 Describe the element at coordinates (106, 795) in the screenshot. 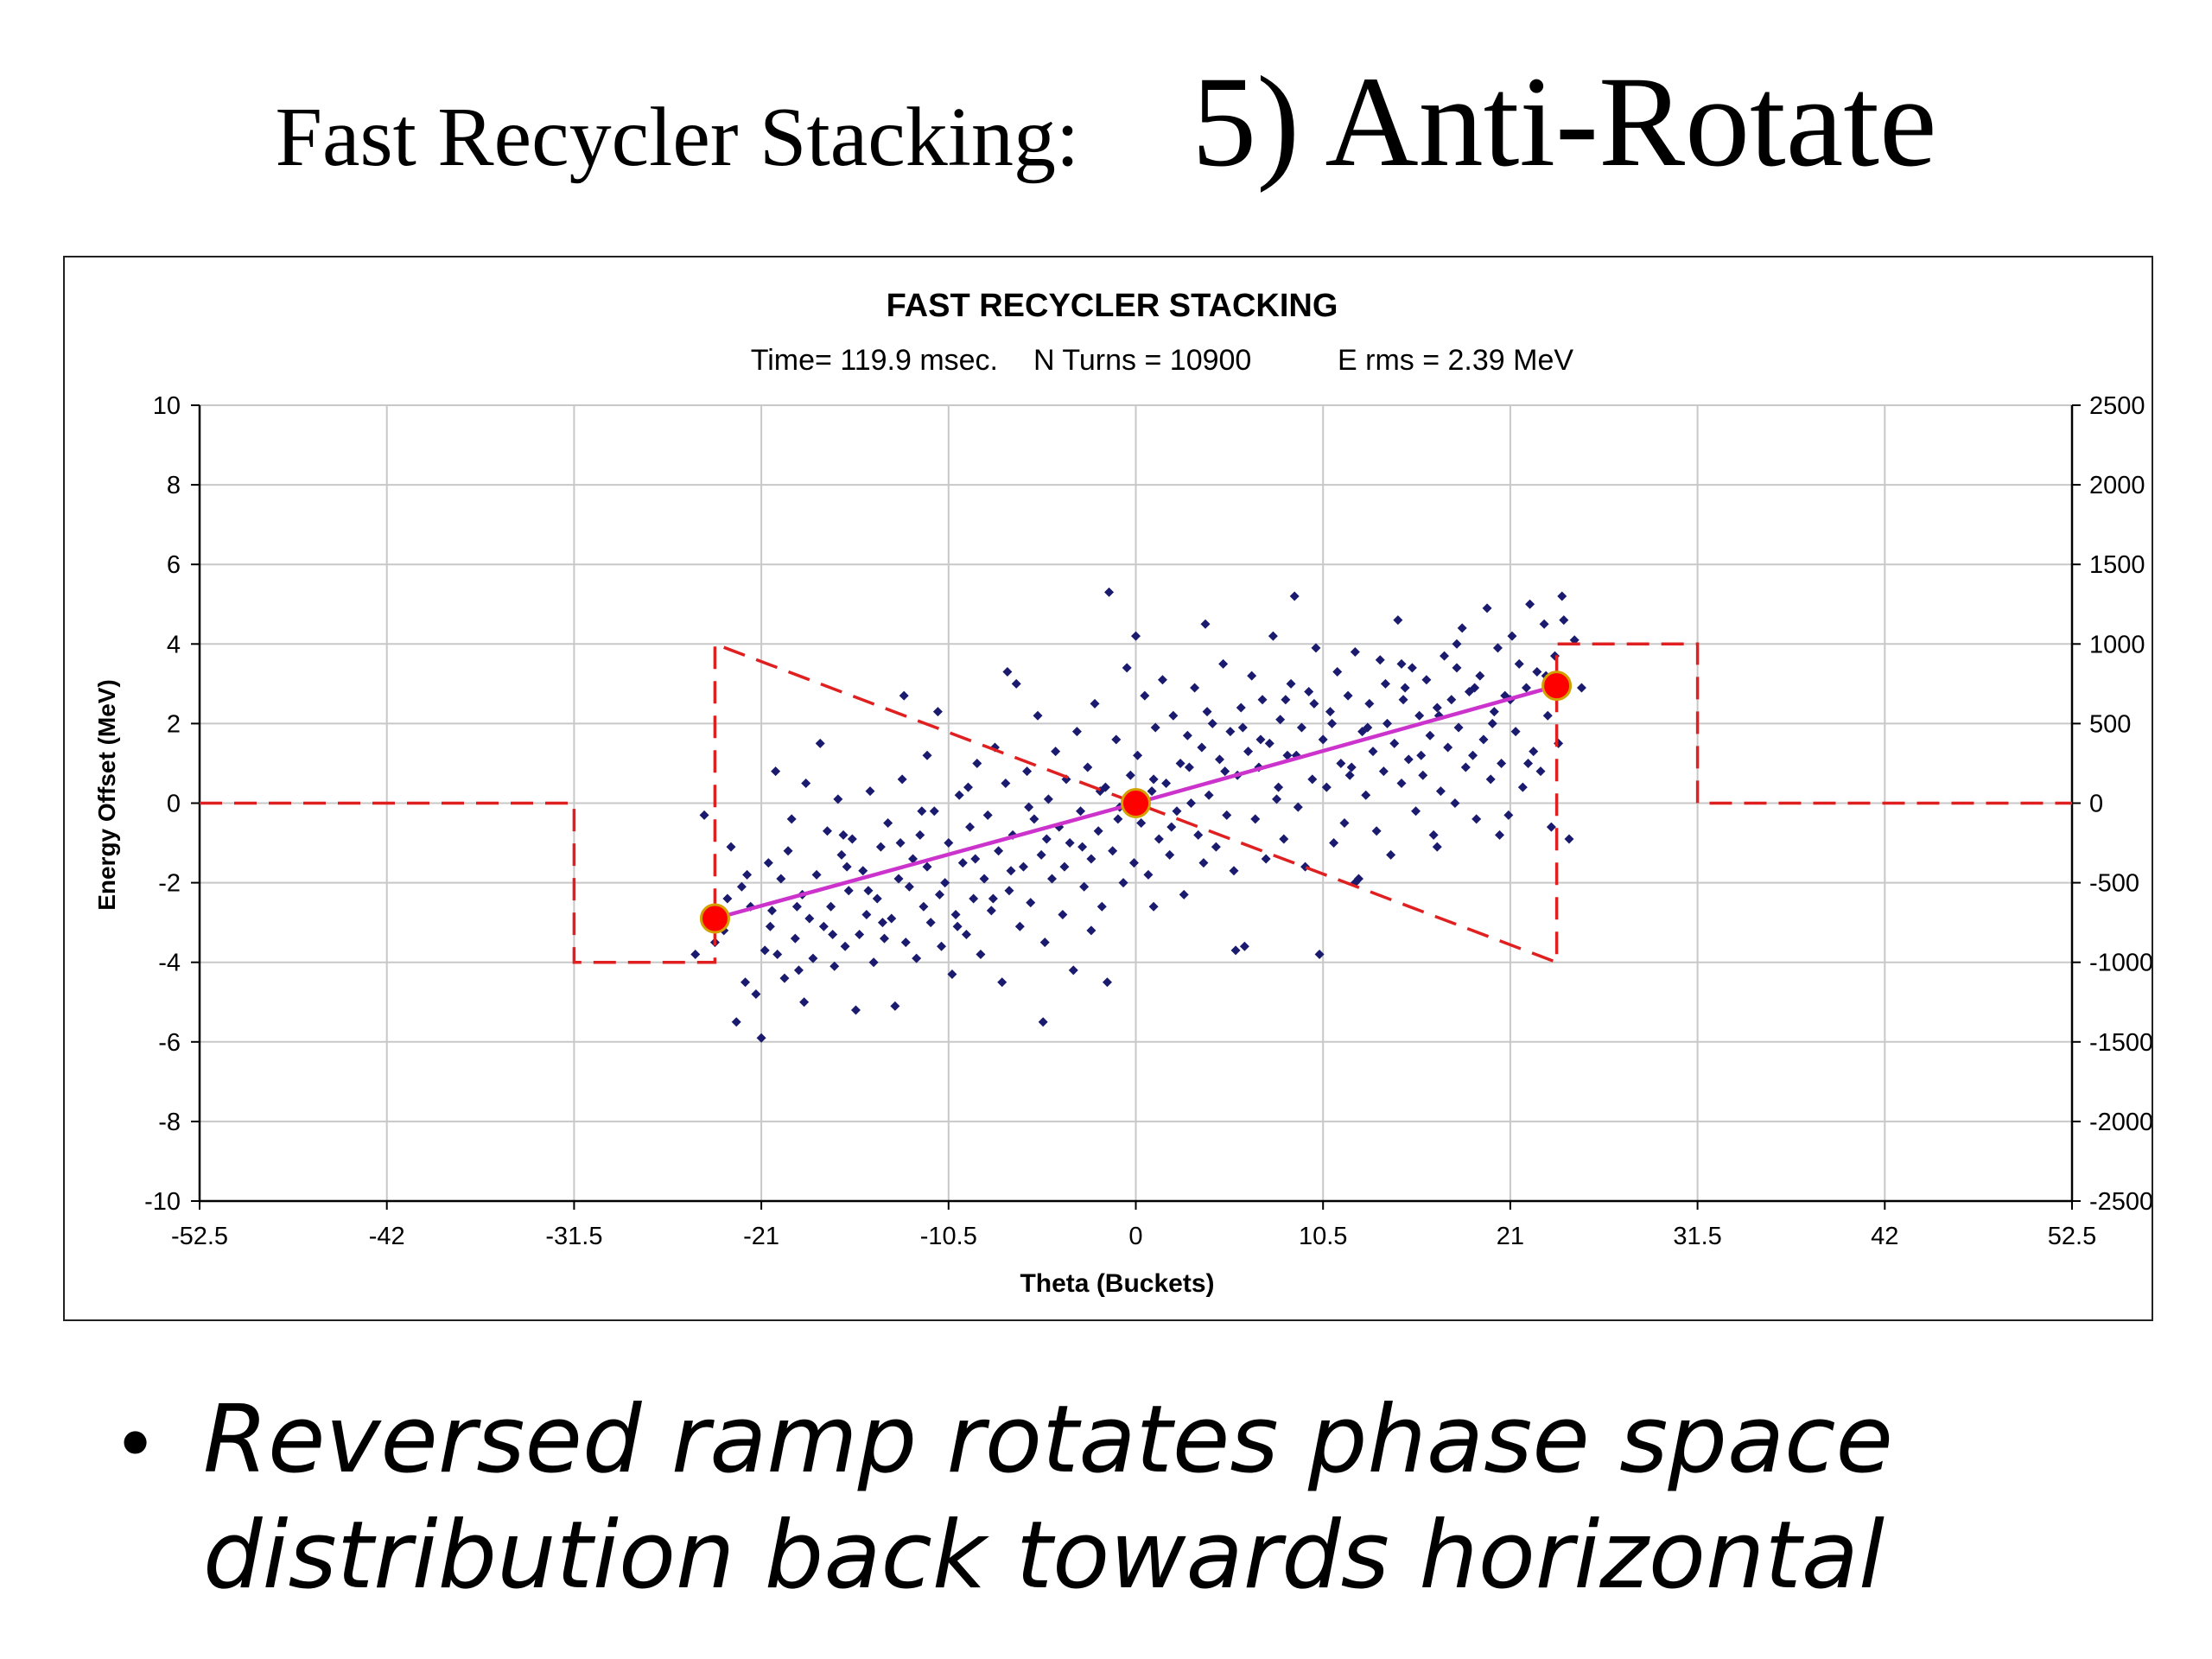

I see `y-axis-label: Energy Offset (MeV)` at that location.